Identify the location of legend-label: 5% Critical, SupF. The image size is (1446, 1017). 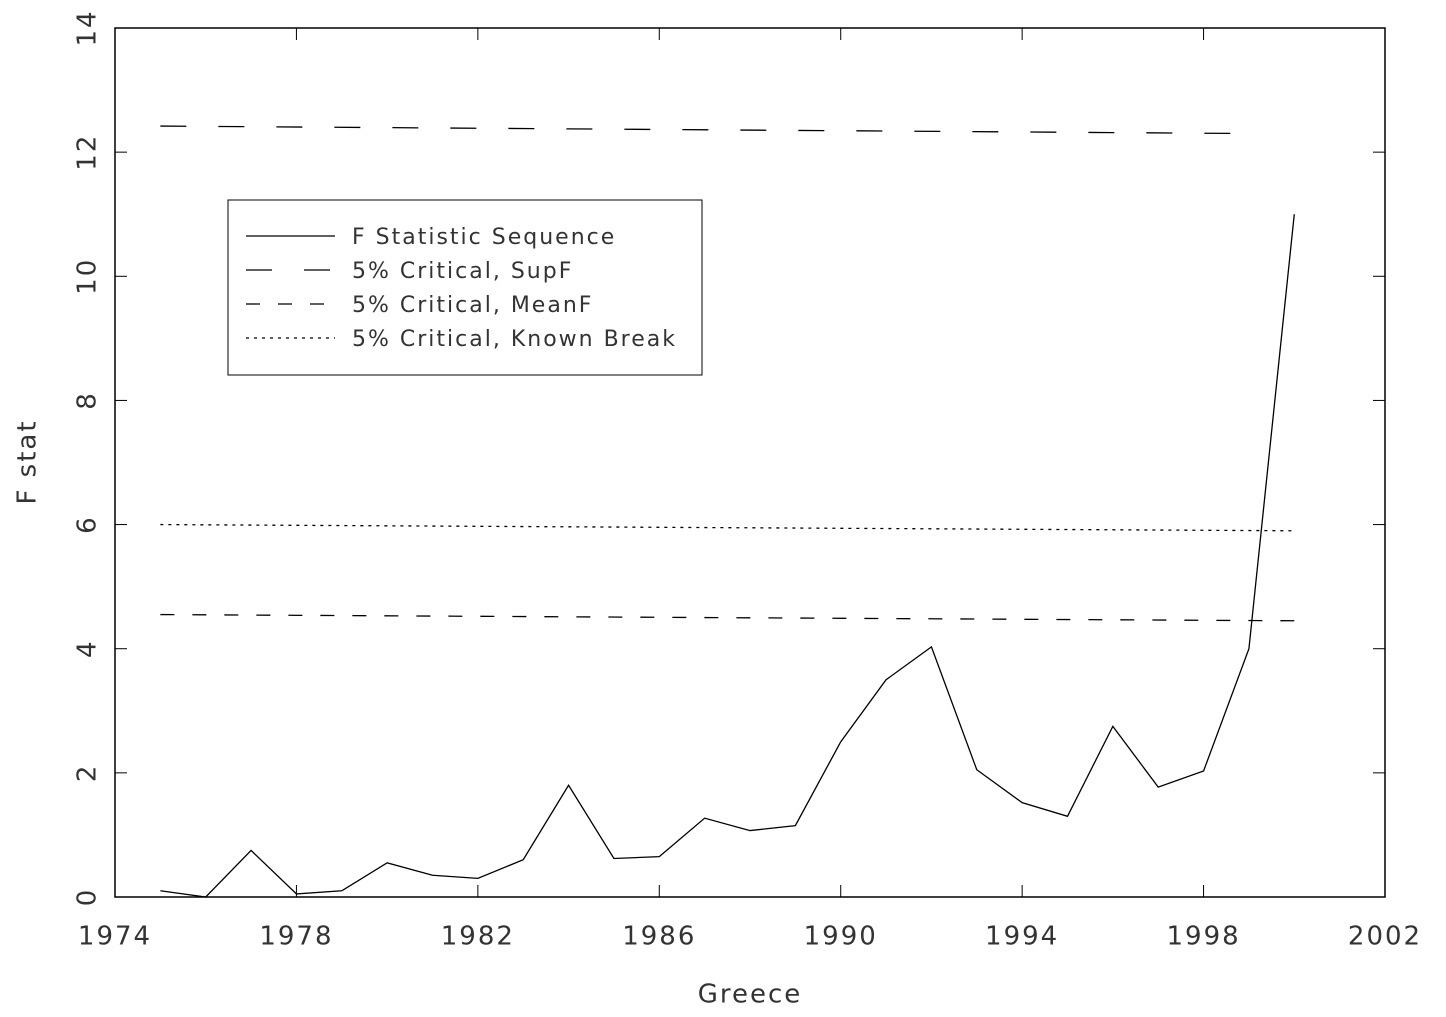
(462, 271).